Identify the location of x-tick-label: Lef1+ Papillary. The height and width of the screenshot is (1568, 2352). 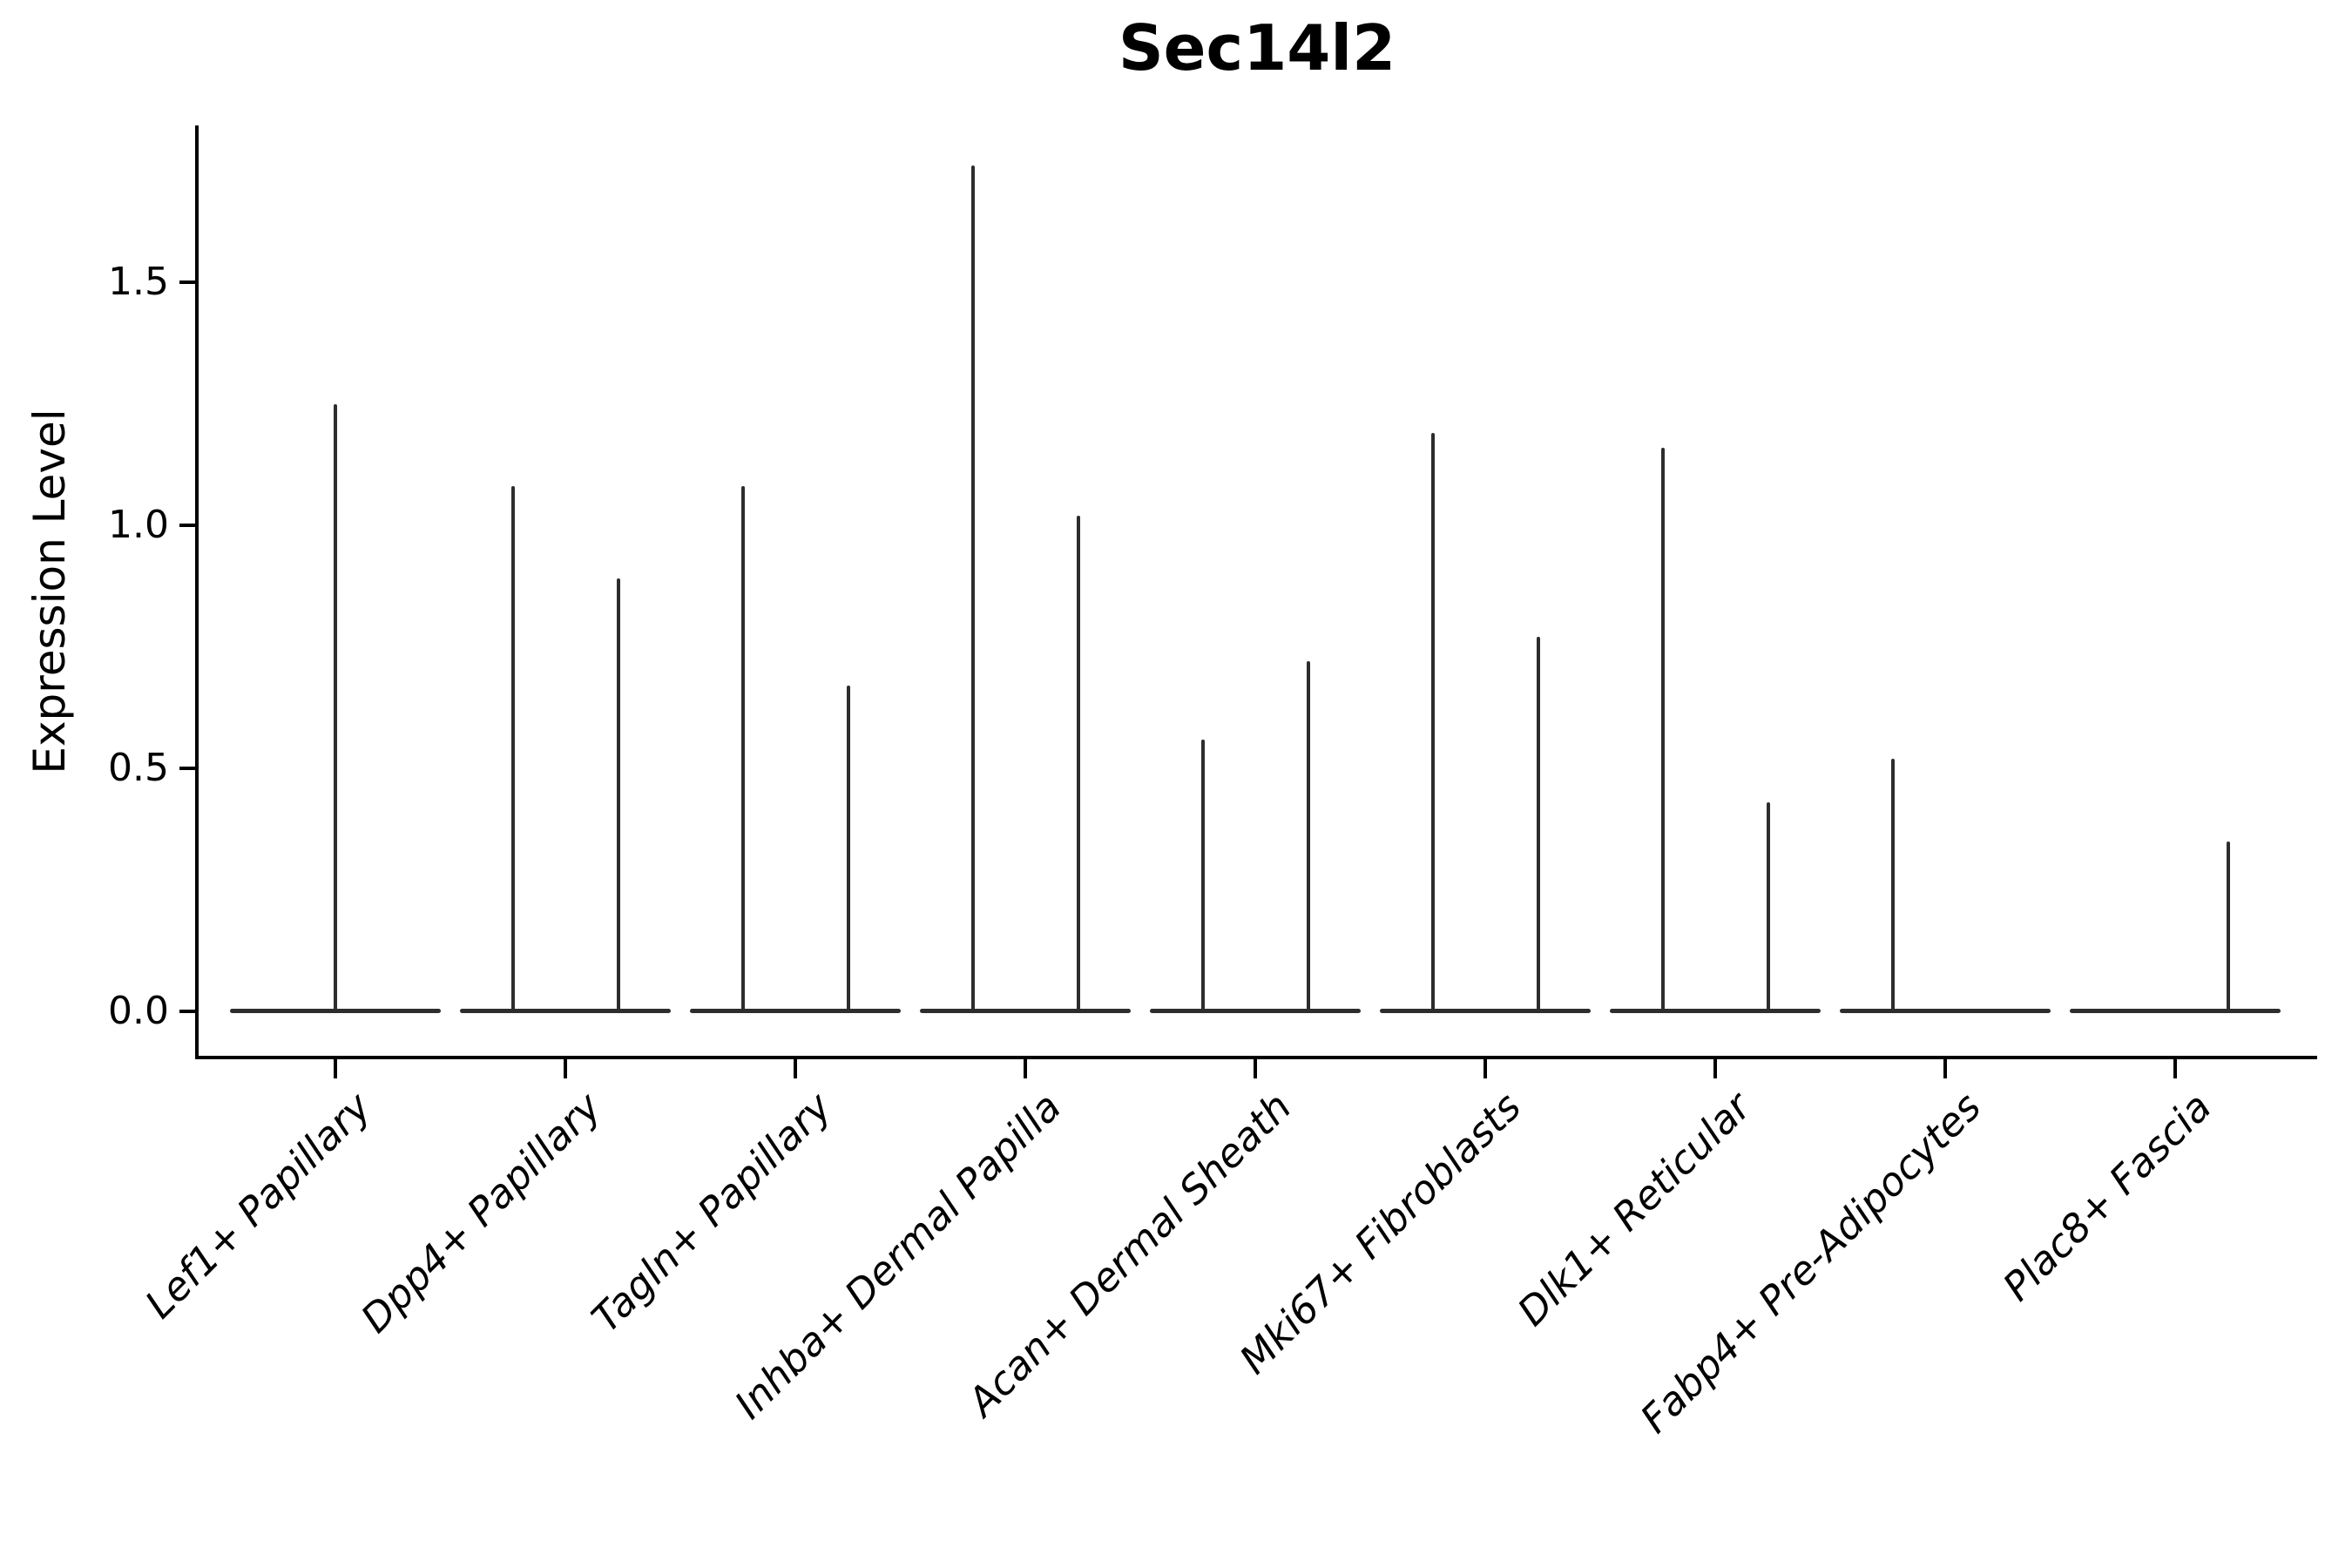
(258, 1205).